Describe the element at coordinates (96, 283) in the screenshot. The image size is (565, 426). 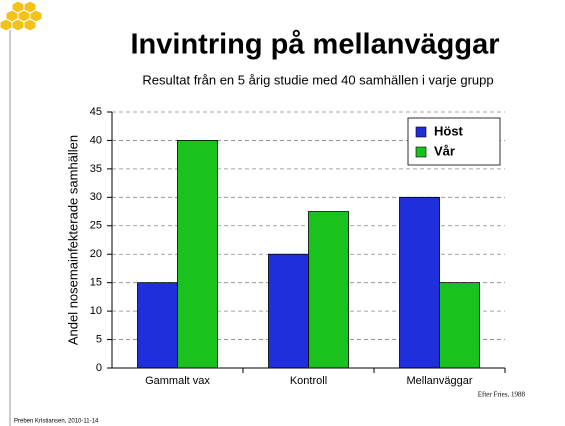
I see `y-tick-label: 15` at that location.